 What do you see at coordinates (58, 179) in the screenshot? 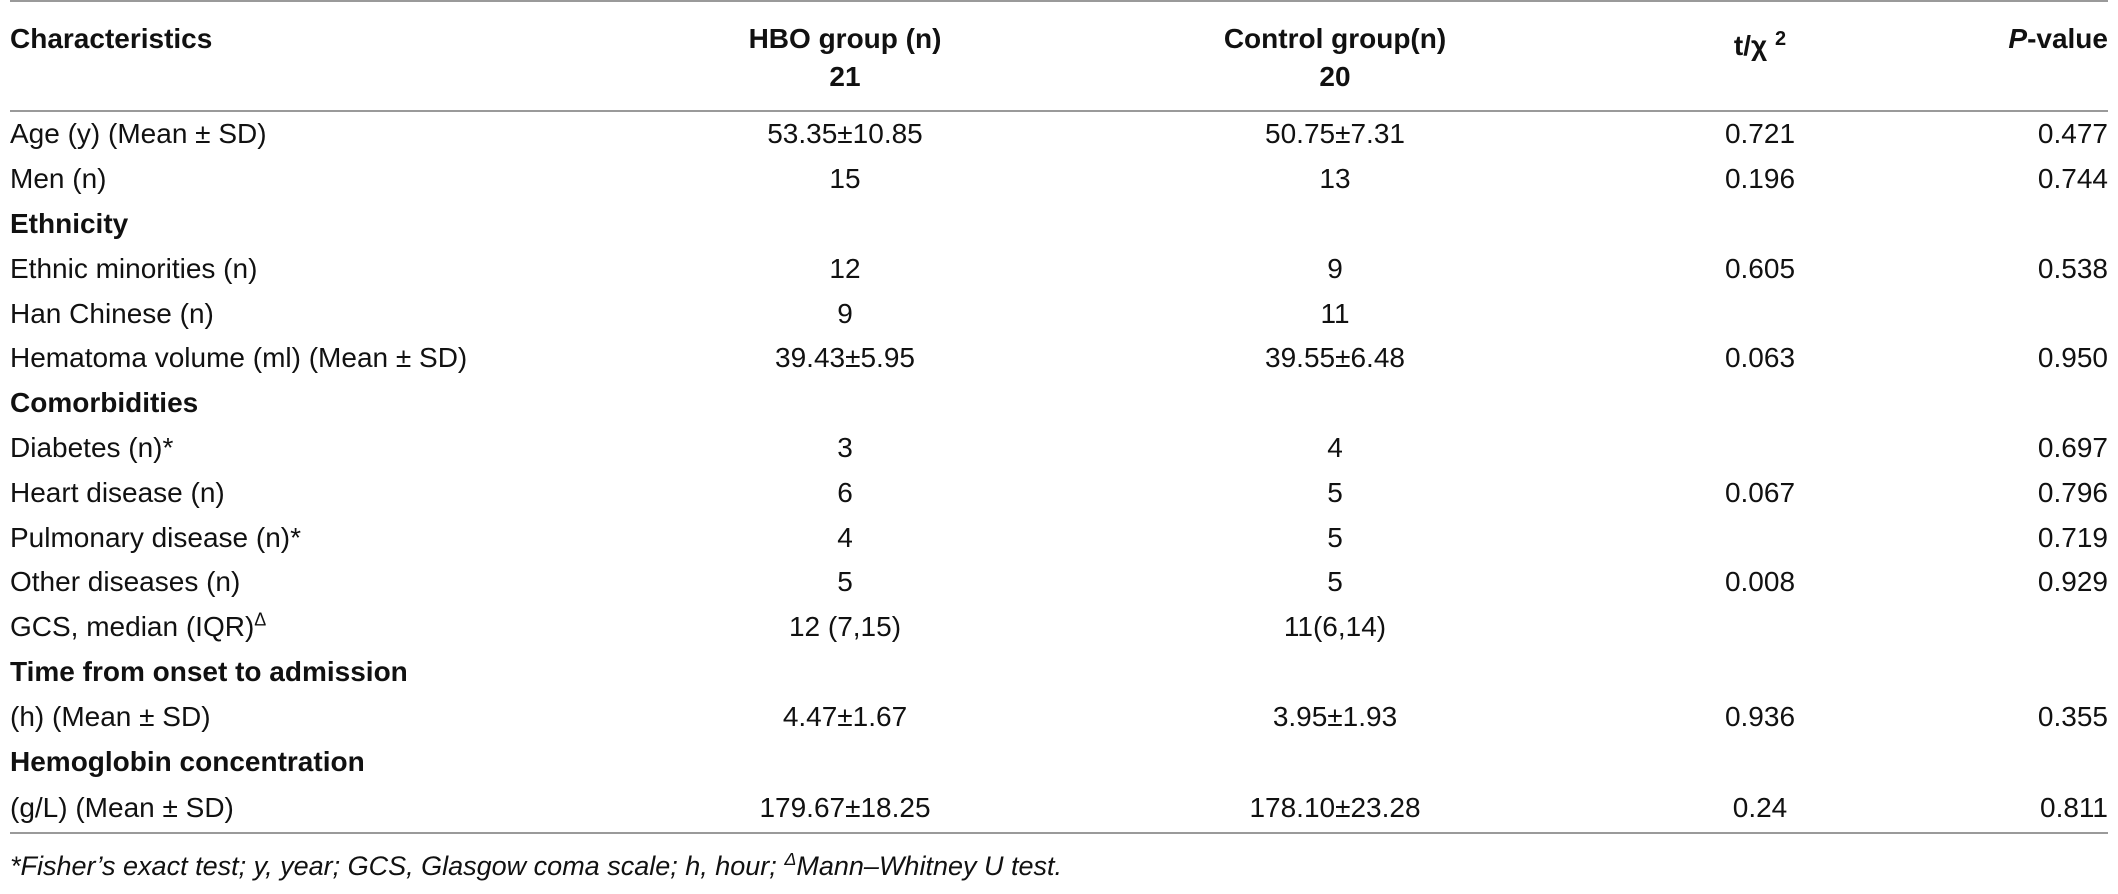
I see `row-label: Men (n)` at bounding box center [58, 179].